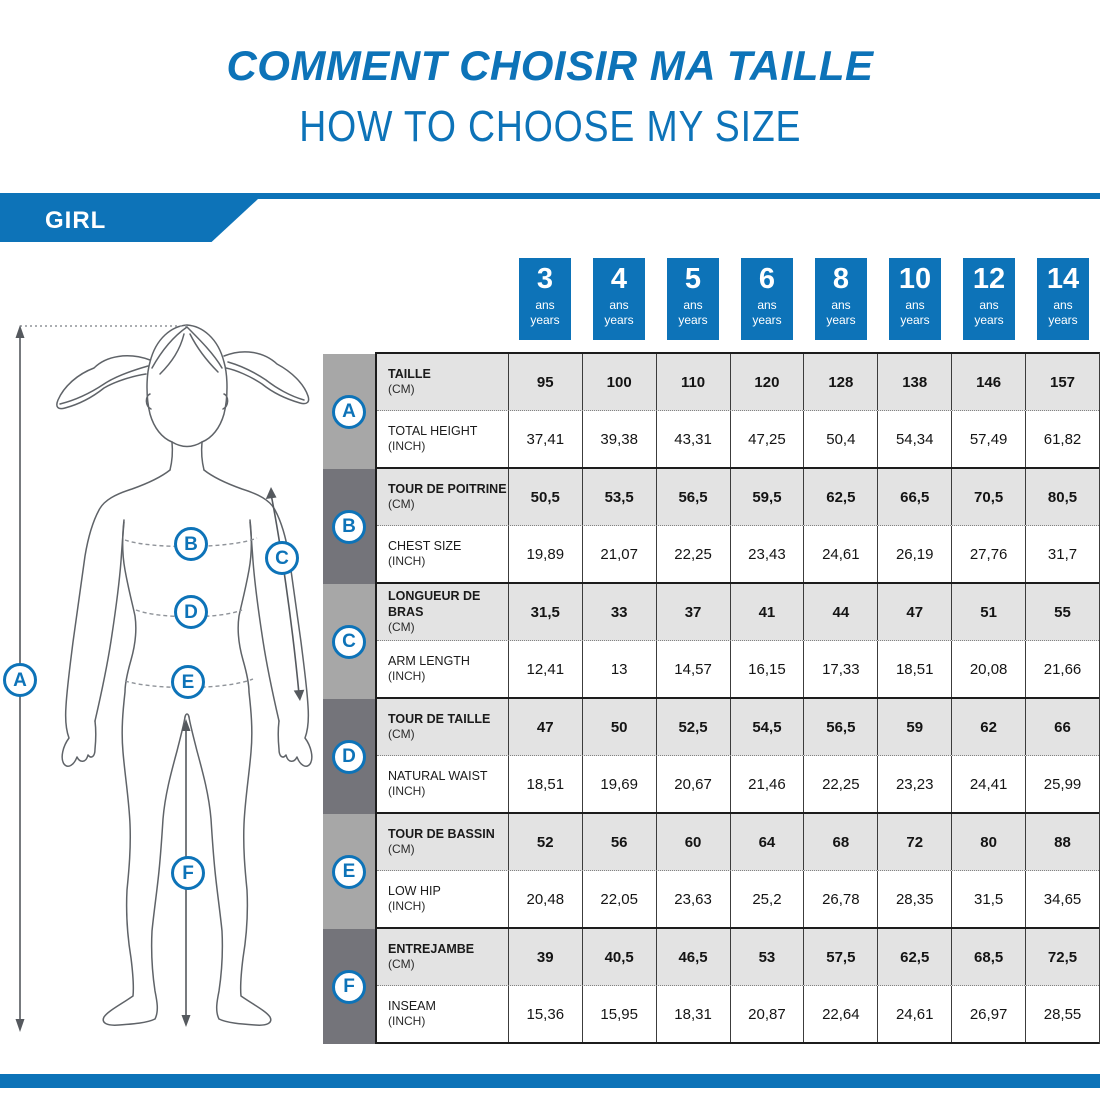  What do you see at coordinates (619, 279) in the screenshot?
I see `age-number: 4` at bounding box center [619, 279].